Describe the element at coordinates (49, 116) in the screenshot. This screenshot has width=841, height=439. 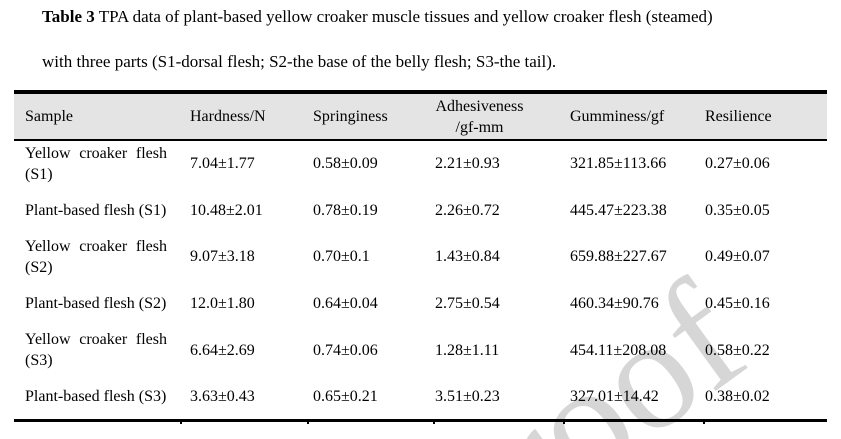
I see `column-header-sample: Sample` at that location.